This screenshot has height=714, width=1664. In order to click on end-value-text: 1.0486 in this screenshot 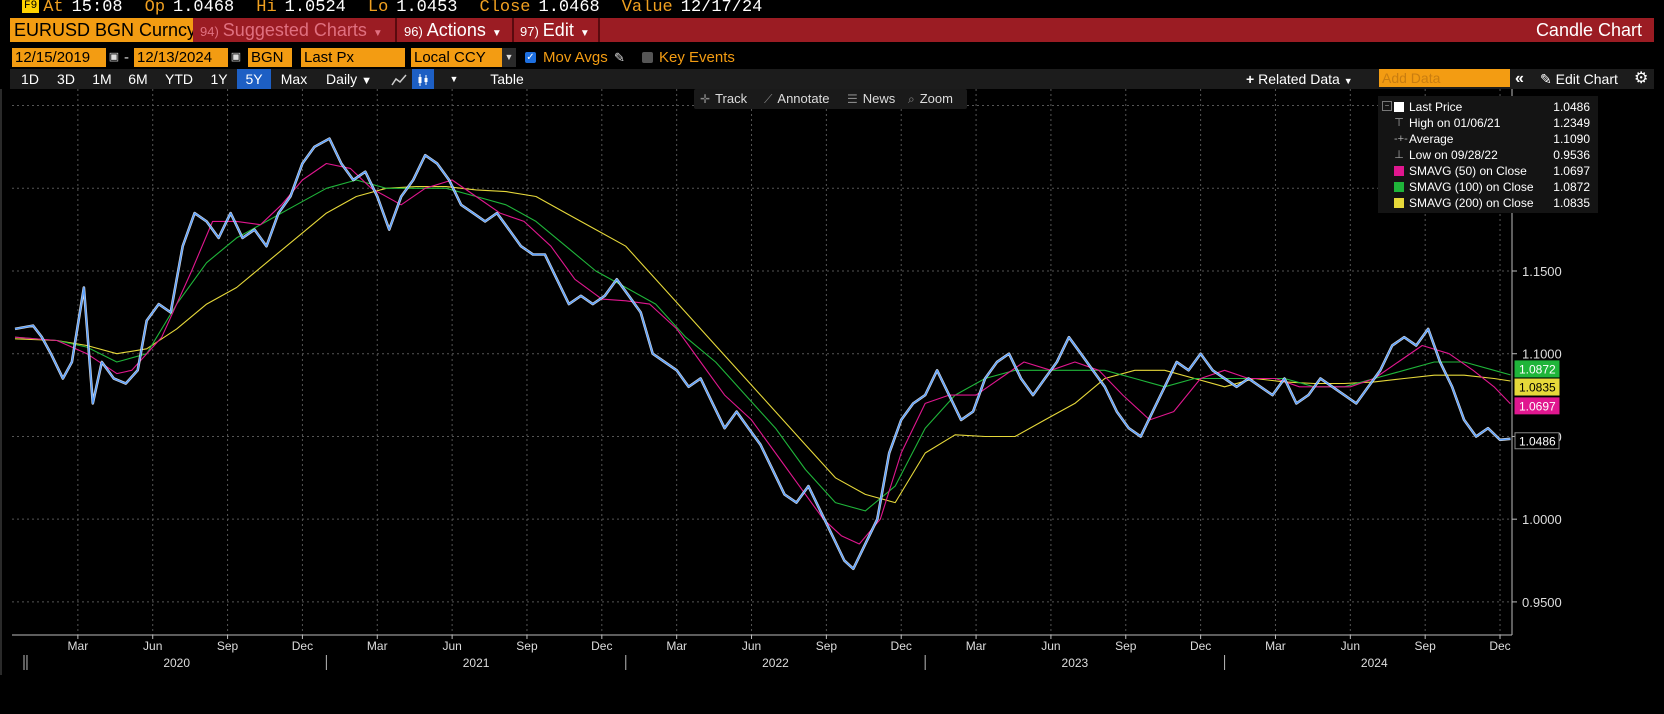, I will do `click(1537, 441)`.